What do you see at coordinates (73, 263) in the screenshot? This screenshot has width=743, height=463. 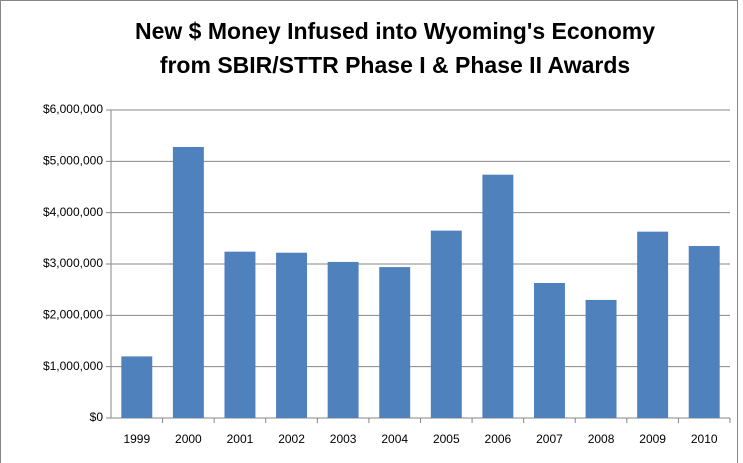 I see `y-tick-label: $3,000,000` at bounding box center [73, 263].